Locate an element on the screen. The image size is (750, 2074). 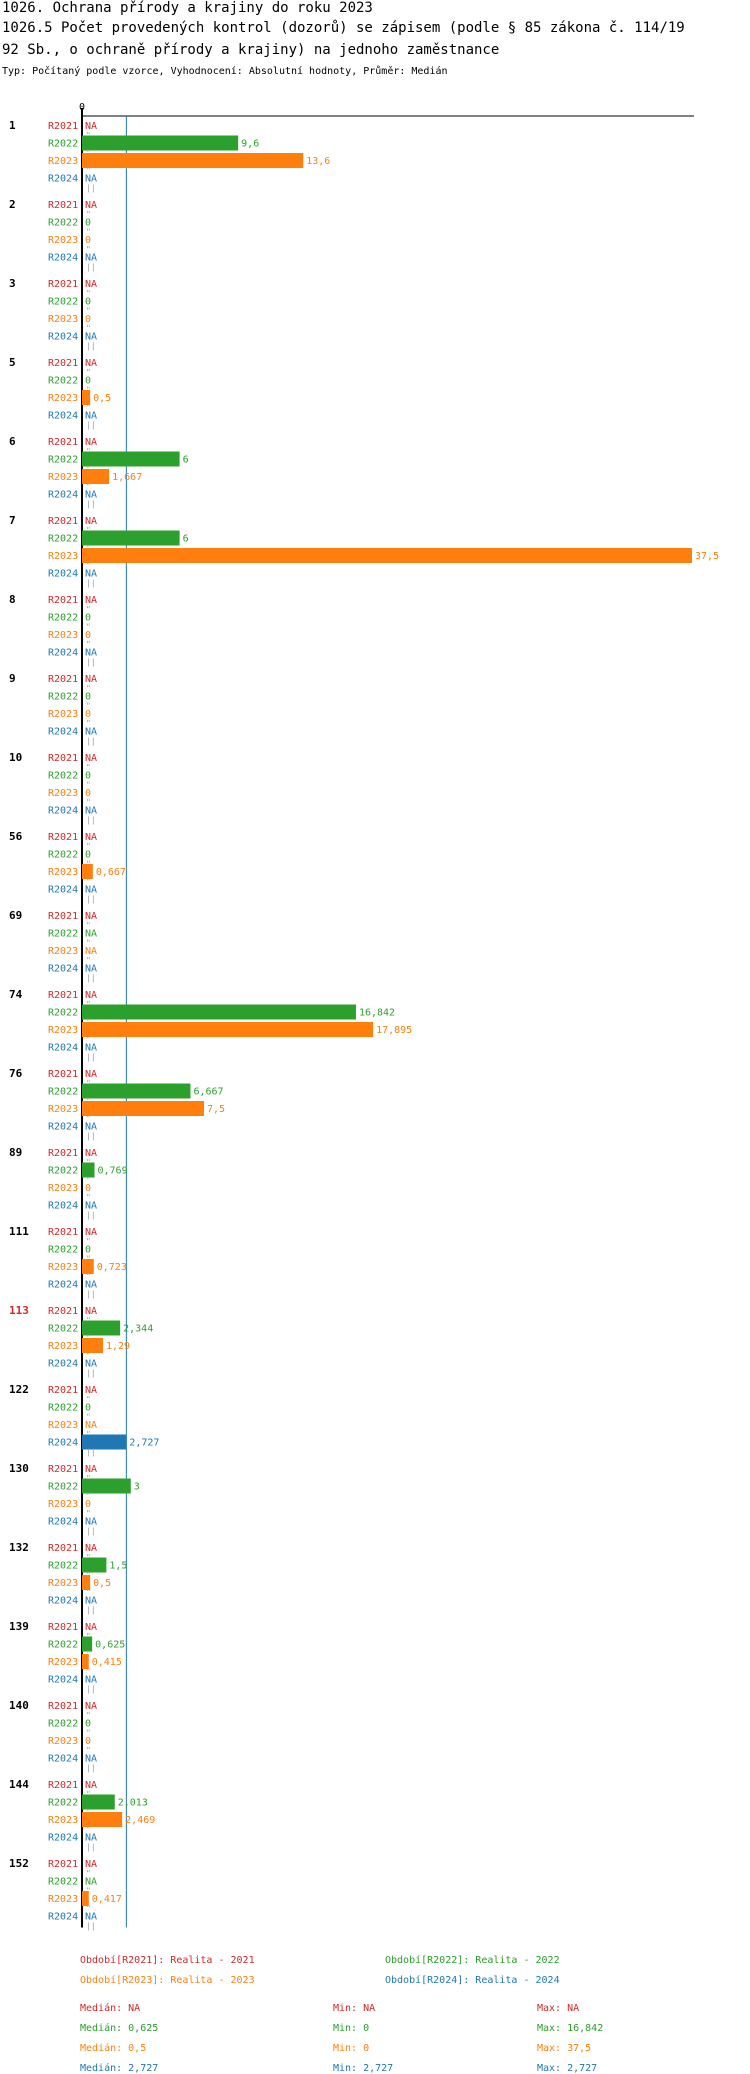
bar-value-label: 1,5 is located at coordinates (118, 1566).